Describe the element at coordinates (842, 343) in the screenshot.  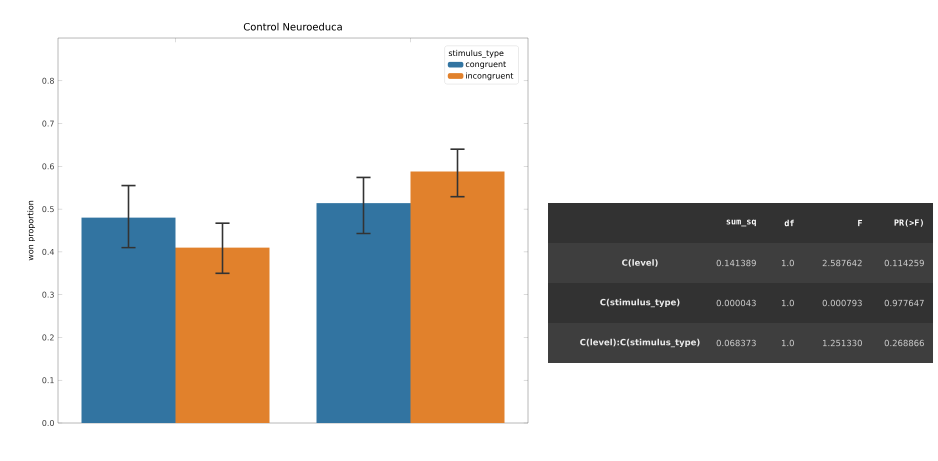
I see `text: 1.251330` at that location.